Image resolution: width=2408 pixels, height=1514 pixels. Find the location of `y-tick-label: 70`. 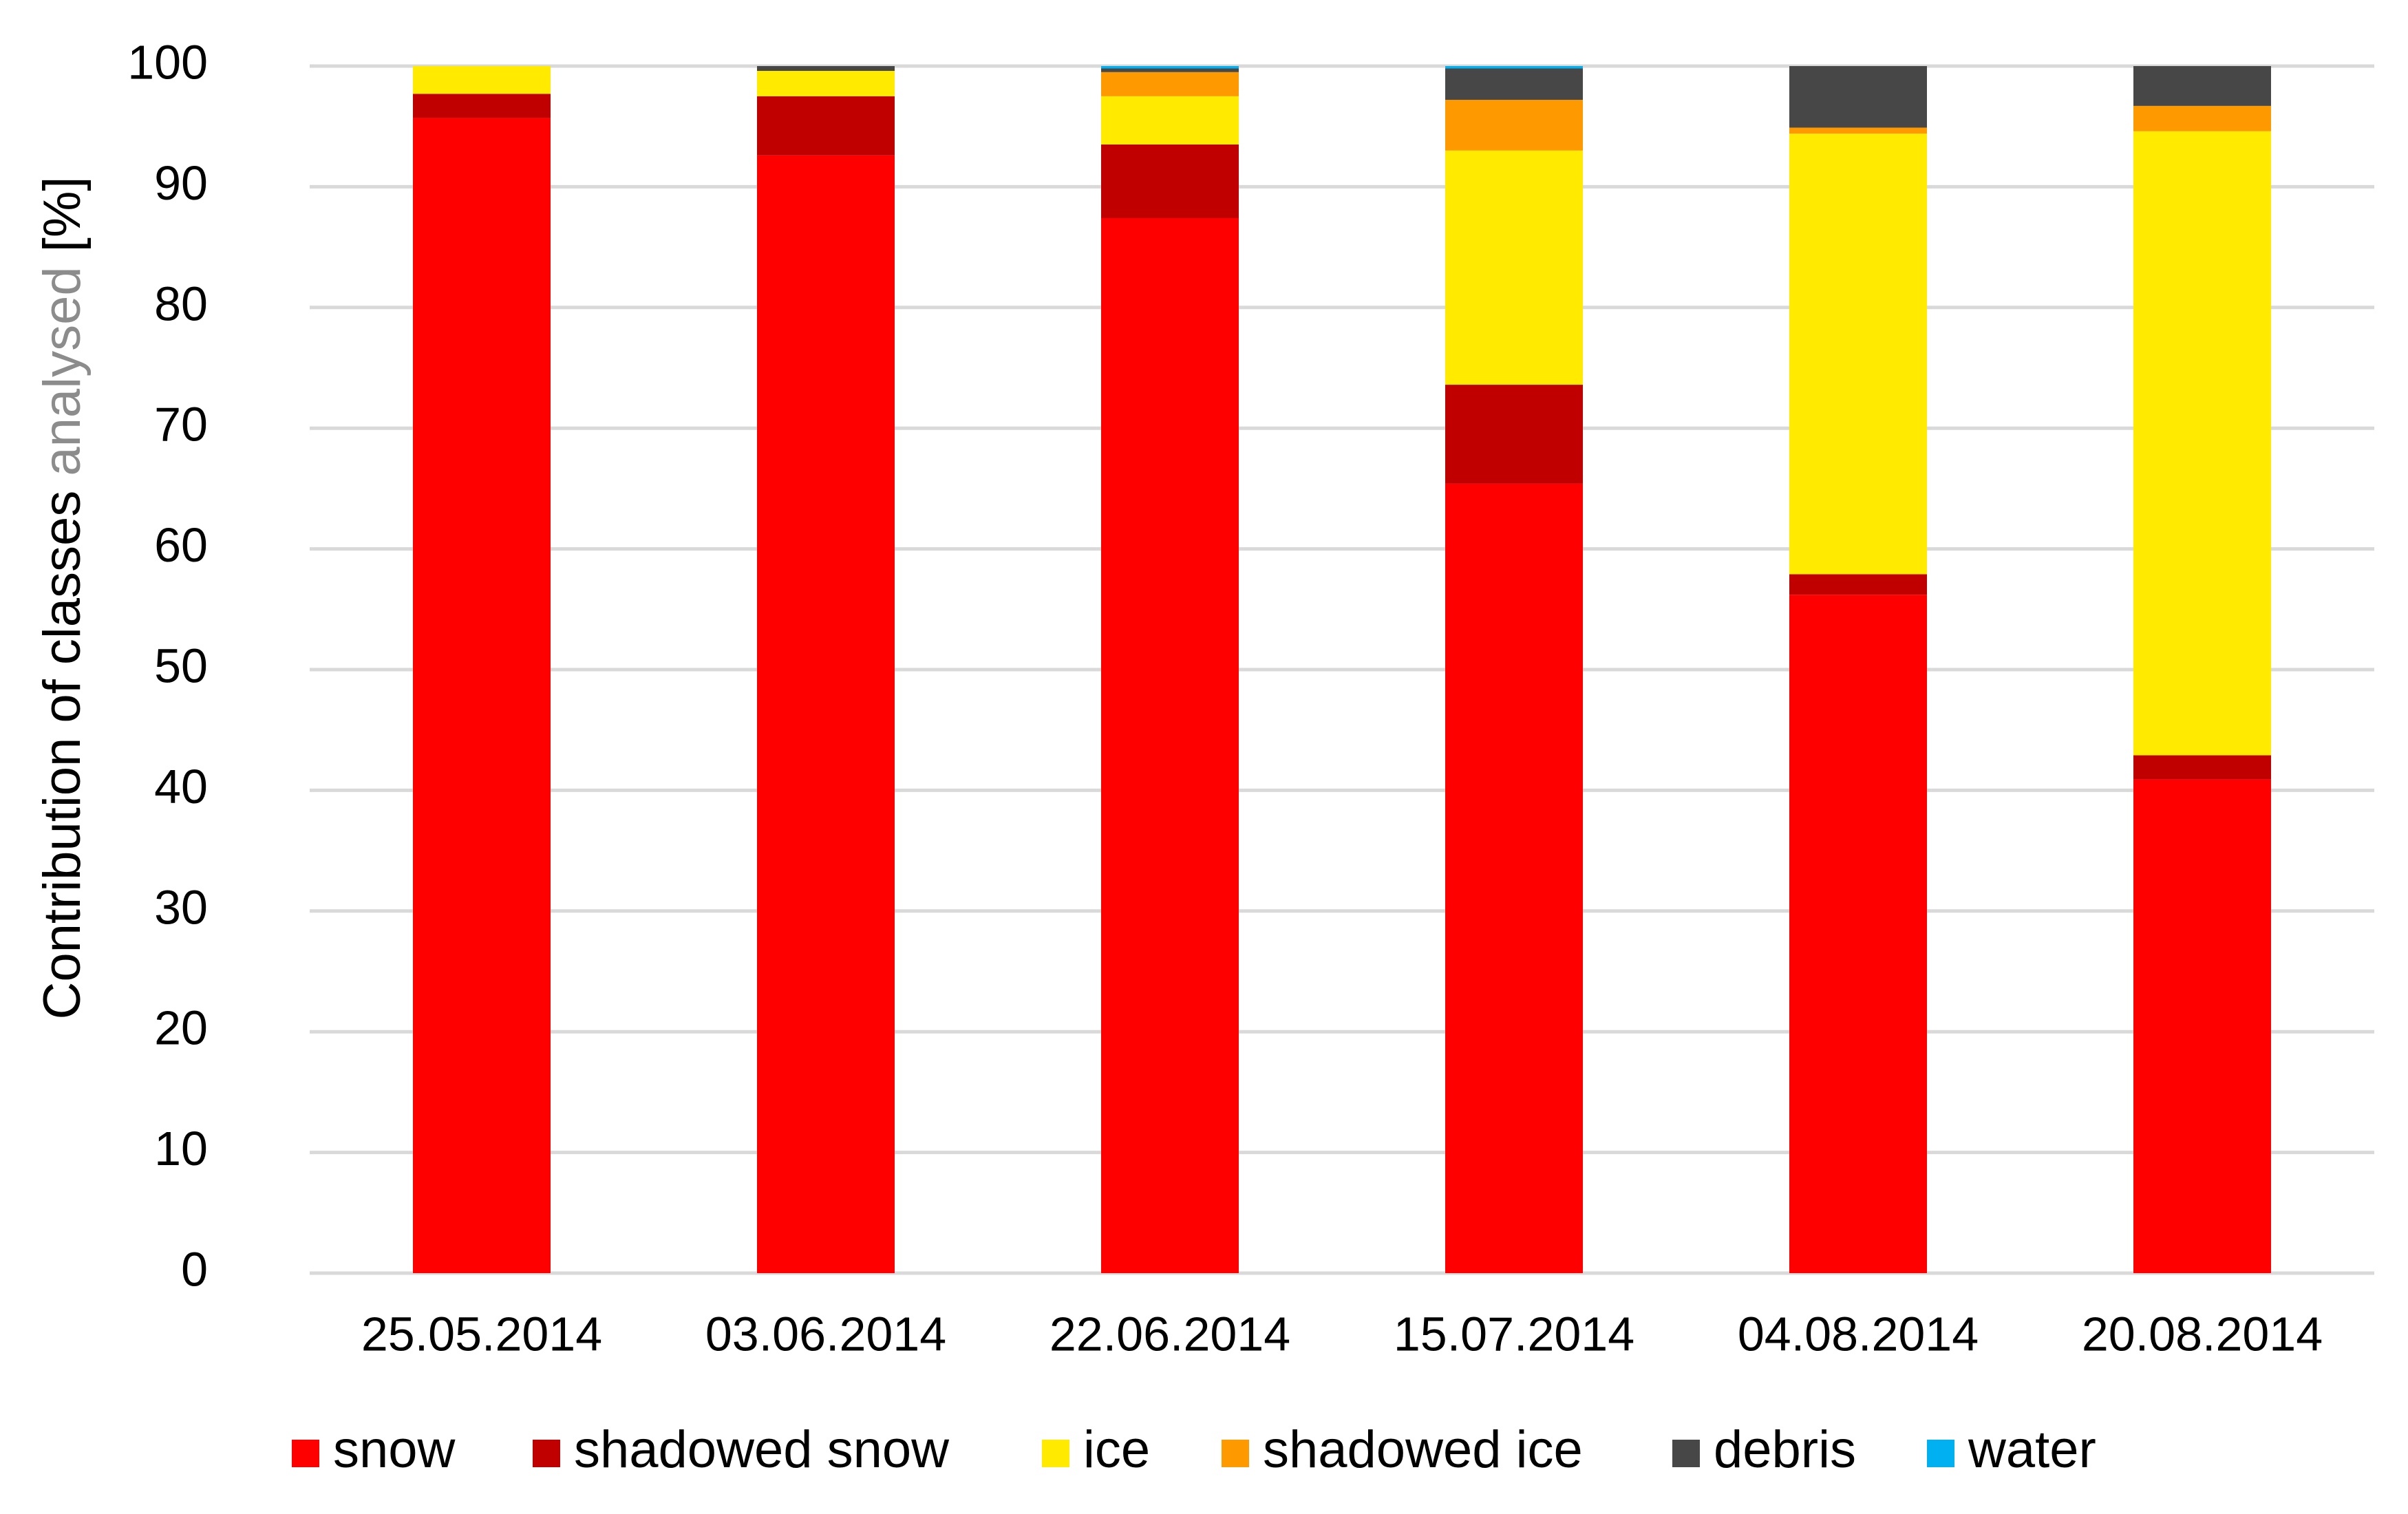

y-tick-label: 70 is located at coordinates (181, 424).